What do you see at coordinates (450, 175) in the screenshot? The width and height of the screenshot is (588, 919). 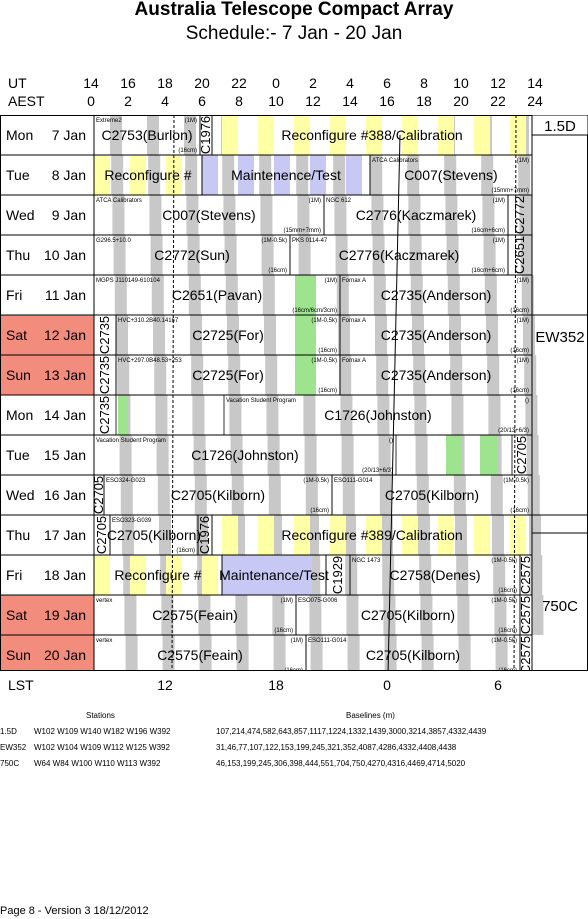 I see `block-label: C007(Stevens)` at bounding box center [450, 175].